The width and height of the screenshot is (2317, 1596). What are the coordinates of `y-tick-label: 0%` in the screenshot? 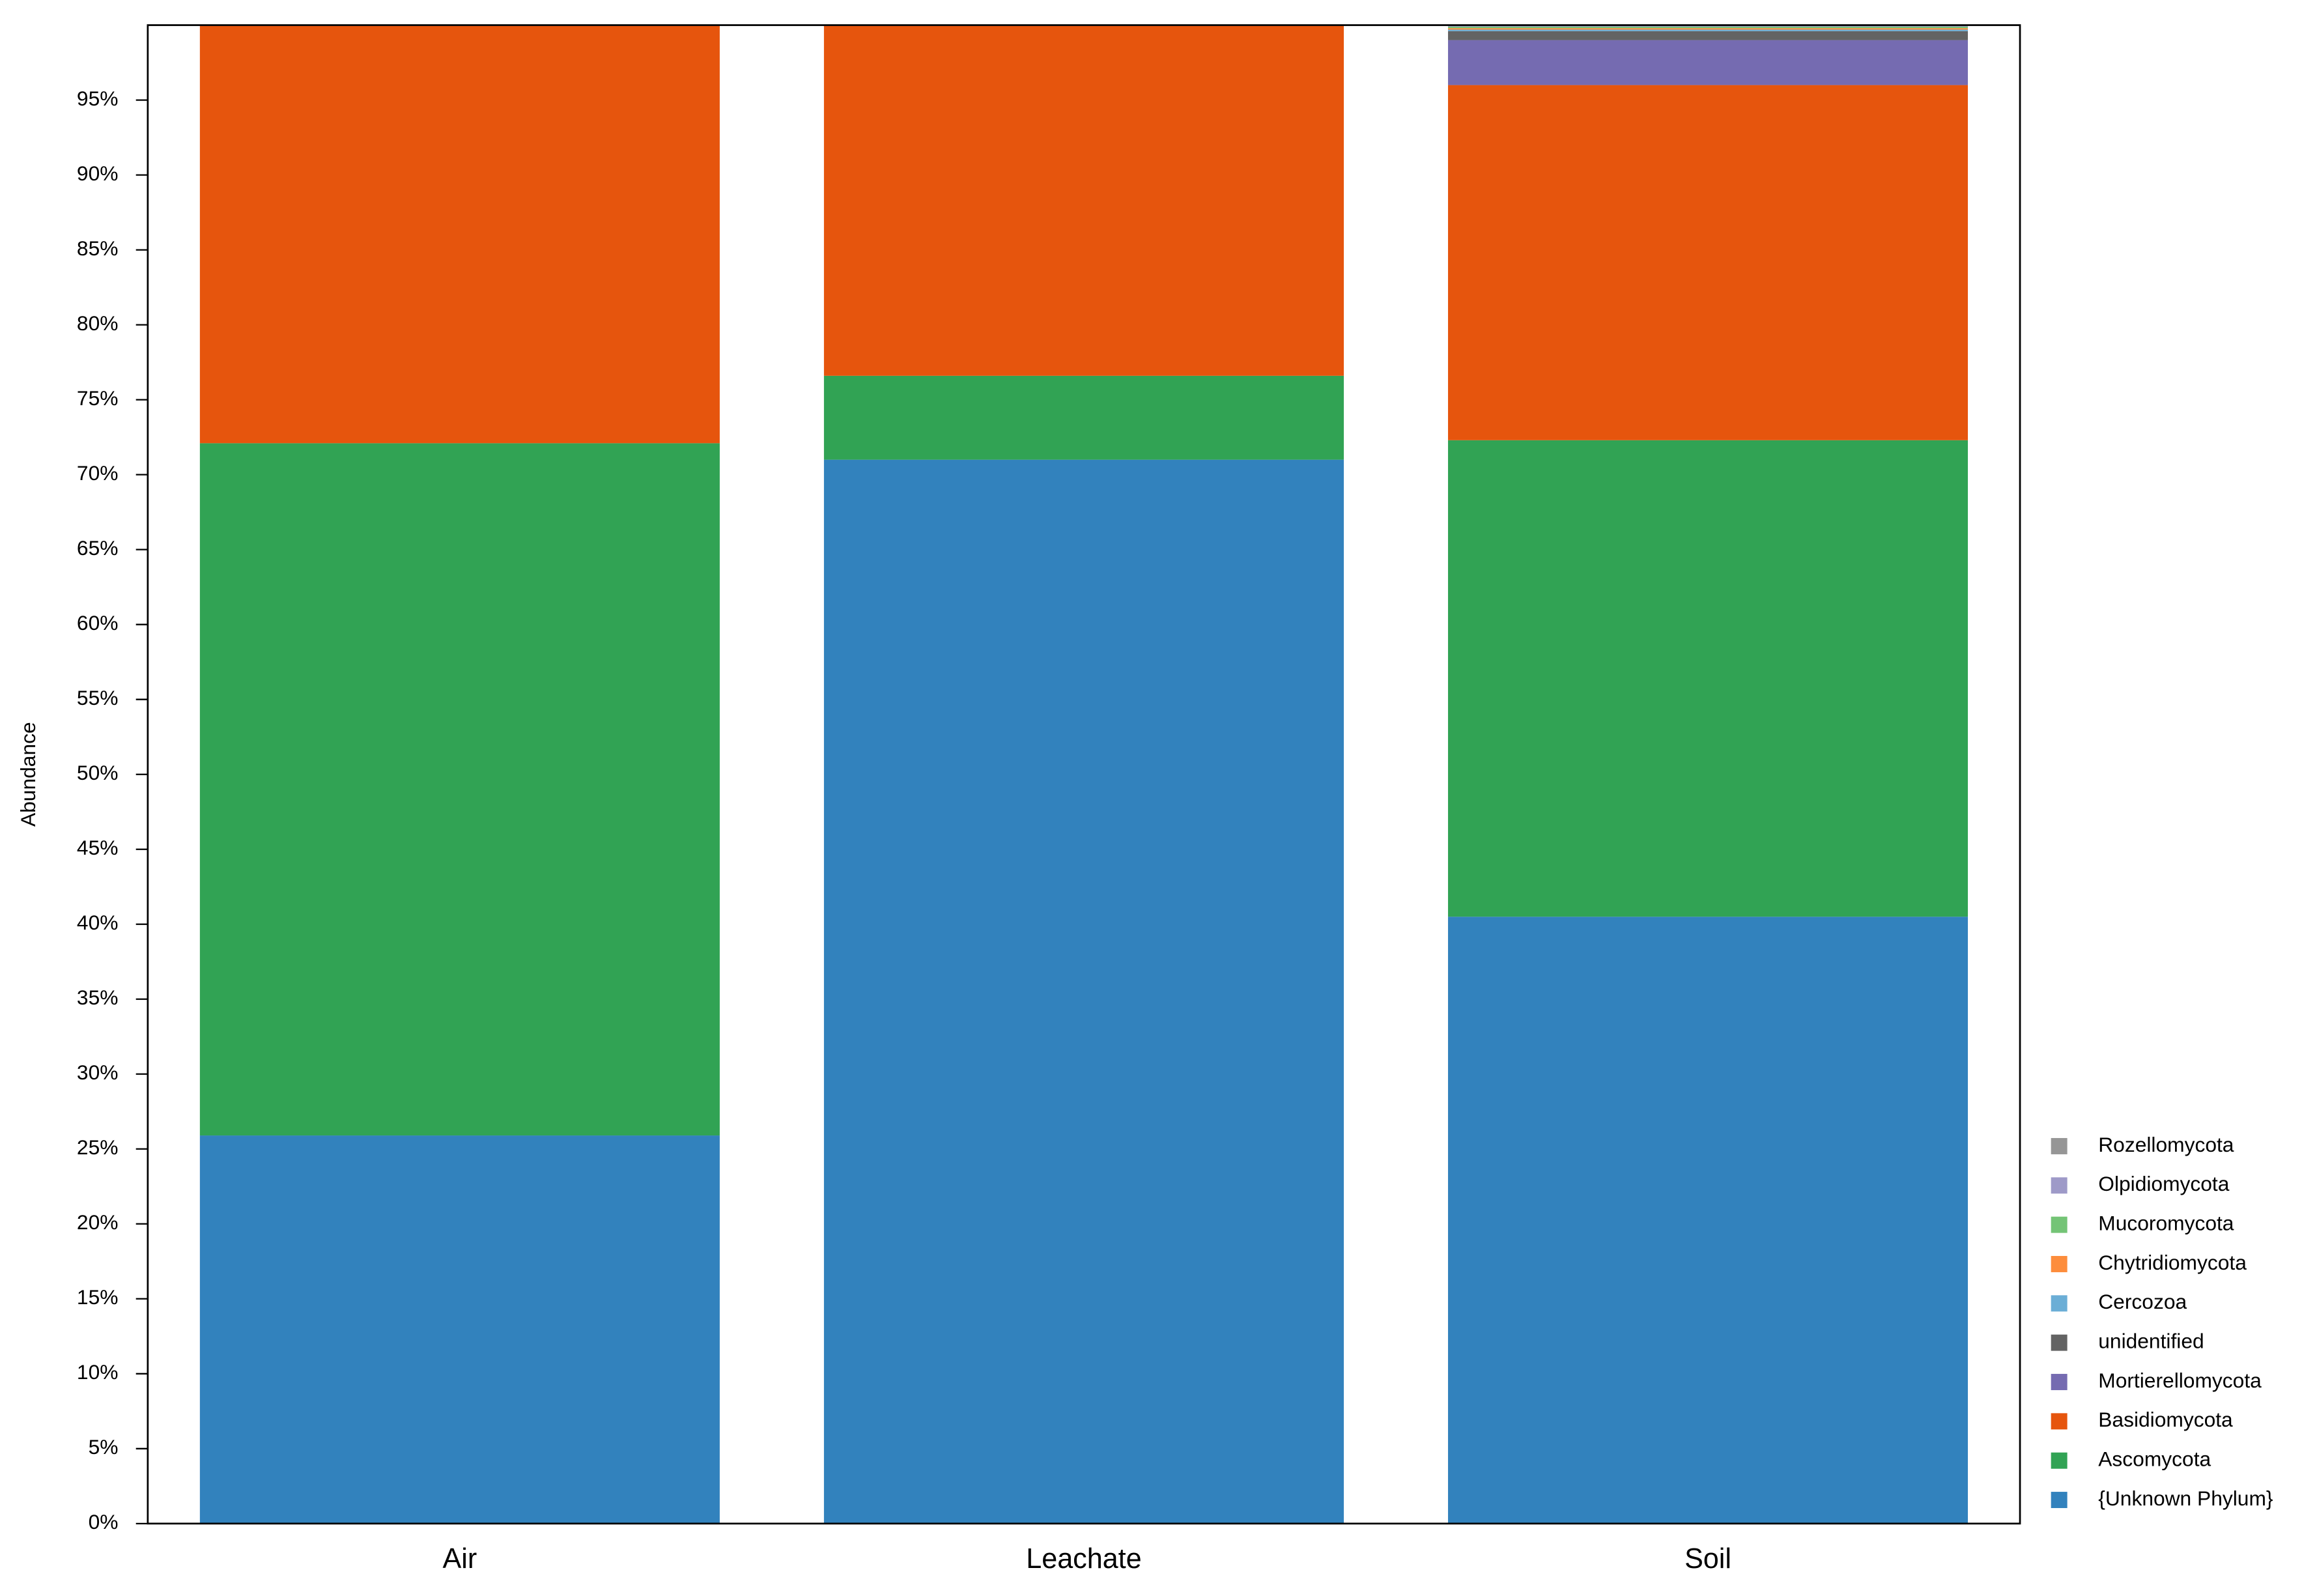 It's located at (104, 1522).